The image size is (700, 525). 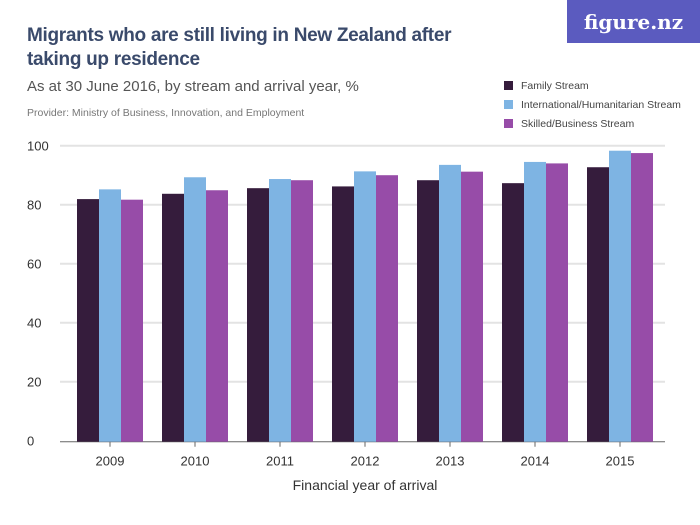 I want to click on legend-label: Skilled/Business Stream, so click(x=578, y=123).